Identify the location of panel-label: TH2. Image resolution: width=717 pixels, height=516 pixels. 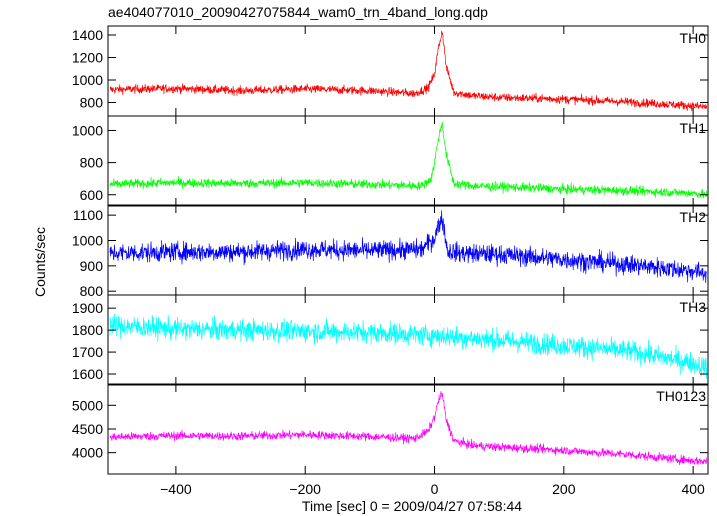
(693, 217).